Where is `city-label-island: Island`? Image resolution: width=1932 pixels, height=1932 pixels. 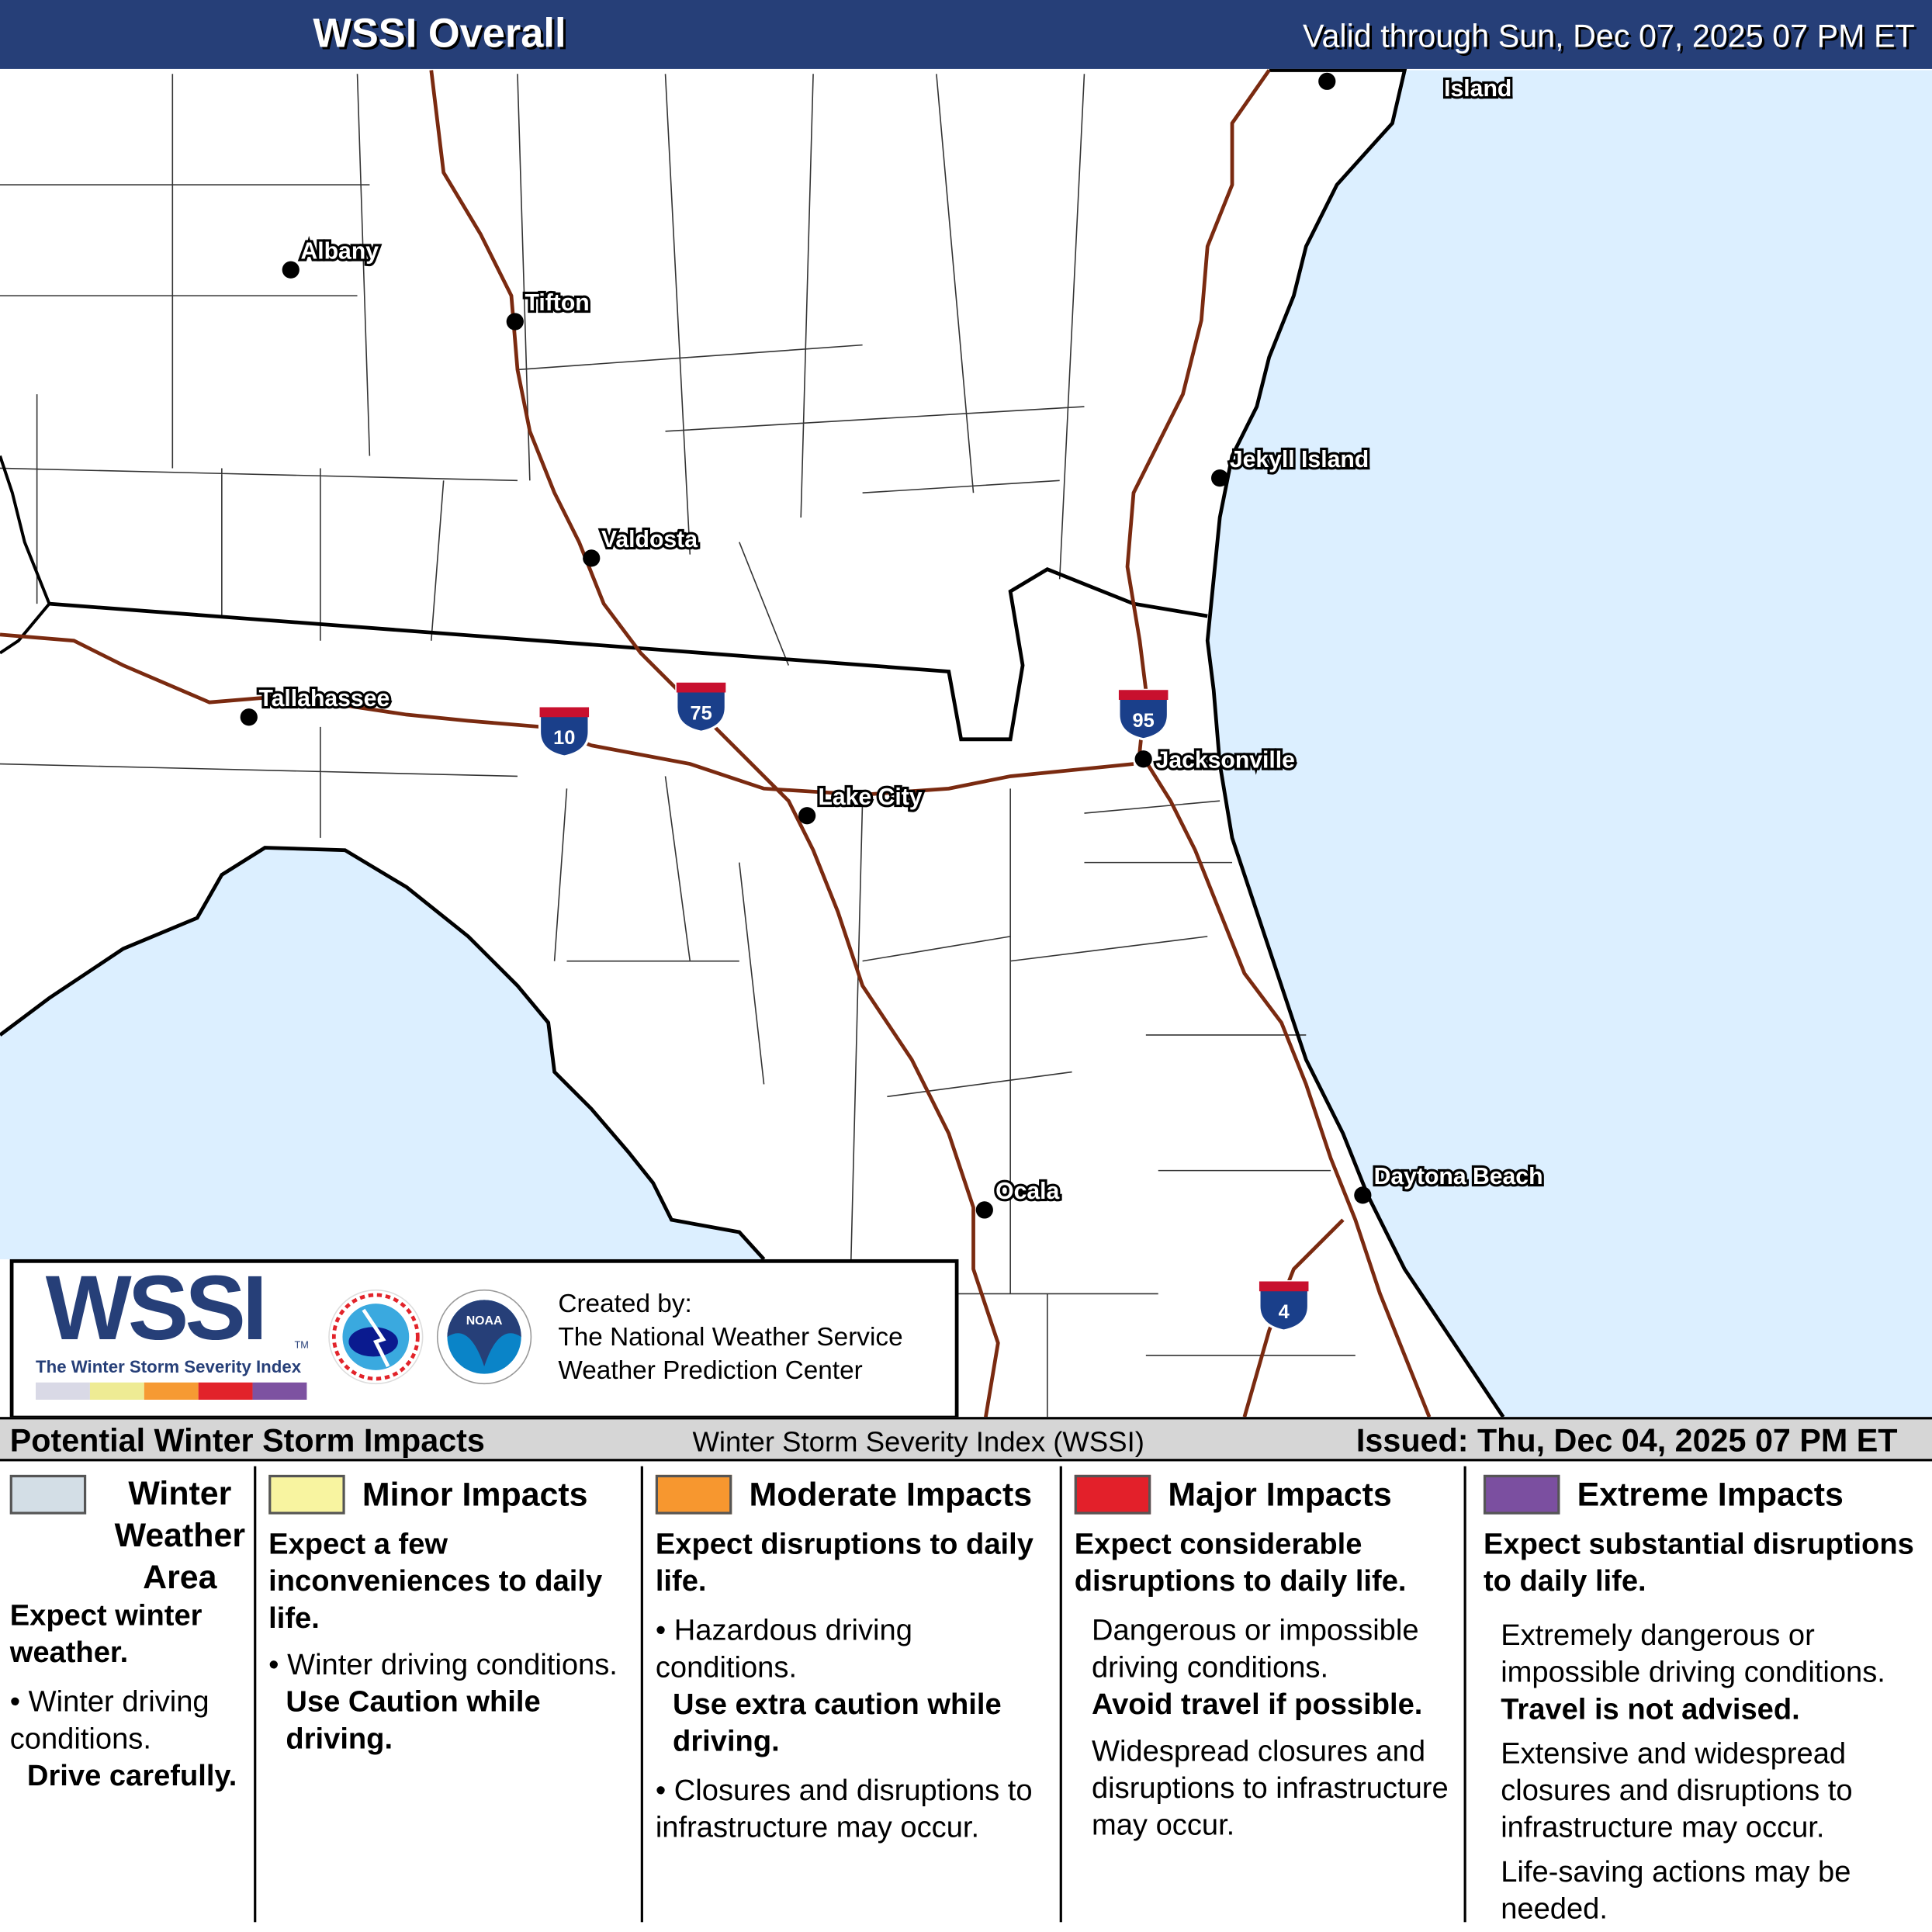 city-label-island: Island is located at coordinates (1477, 89).